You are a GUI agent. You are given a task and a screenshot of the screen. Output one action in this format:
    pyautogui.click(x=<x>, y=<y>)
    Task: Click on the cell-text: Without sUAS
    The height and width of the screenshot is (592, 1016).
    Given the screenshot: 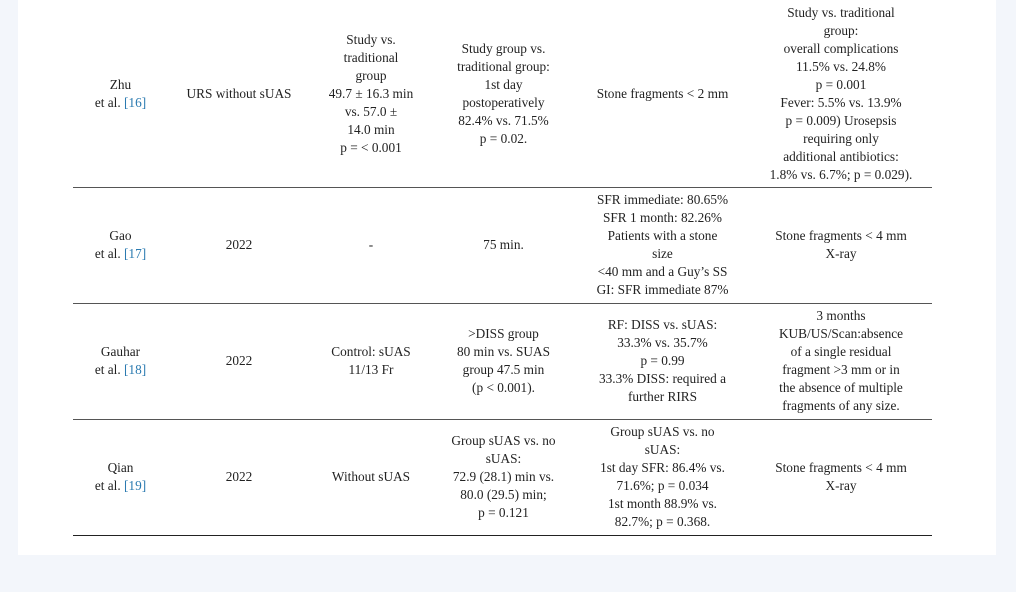 What is the action you would take?
    pyautogui.click(x=371, y=476)
    